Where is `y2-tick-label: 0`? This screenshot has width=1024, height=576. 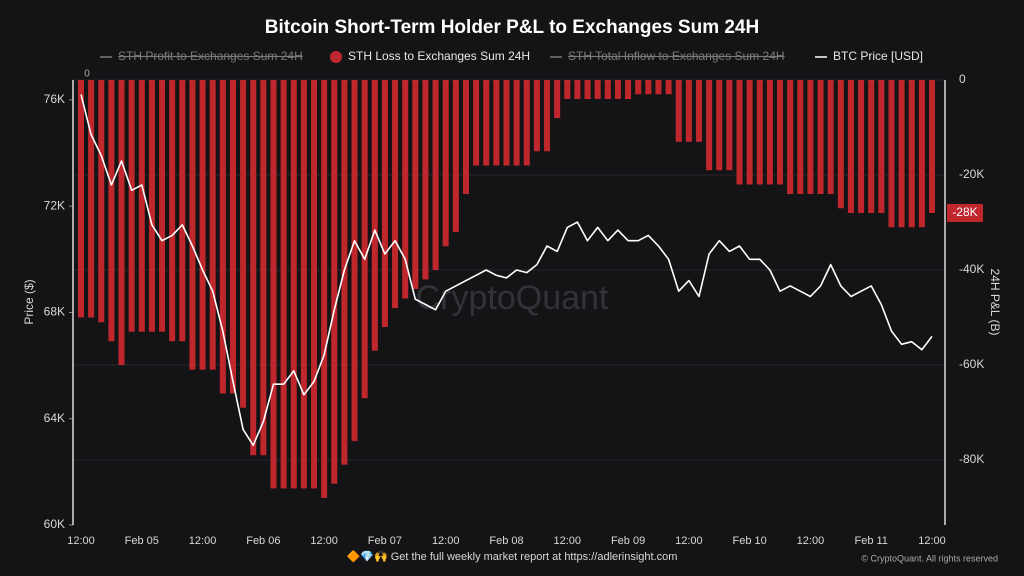 y2-tick-label: 0 is located at coordinates (962, 79).